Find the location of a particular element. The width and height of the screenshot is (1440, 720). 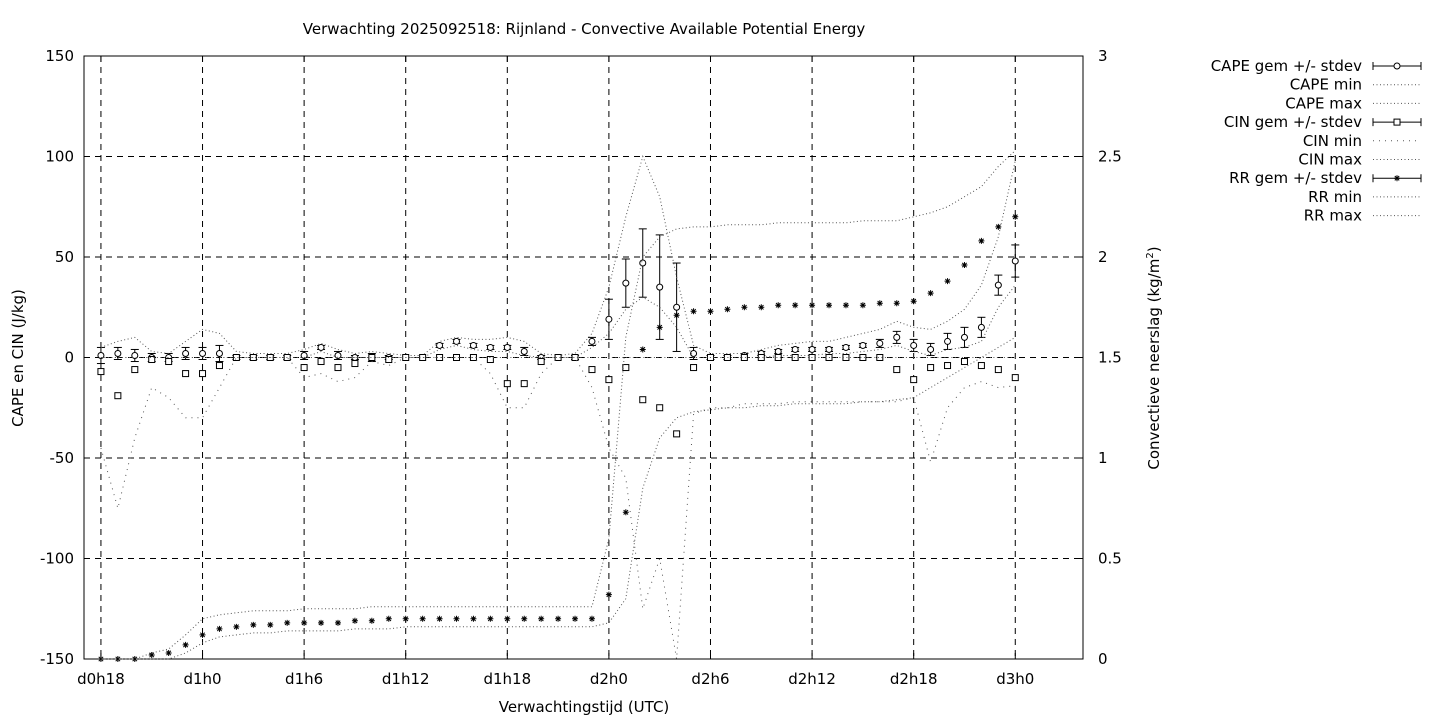

y-tick-label-right: 2 is located at coordinates (1103, 257).